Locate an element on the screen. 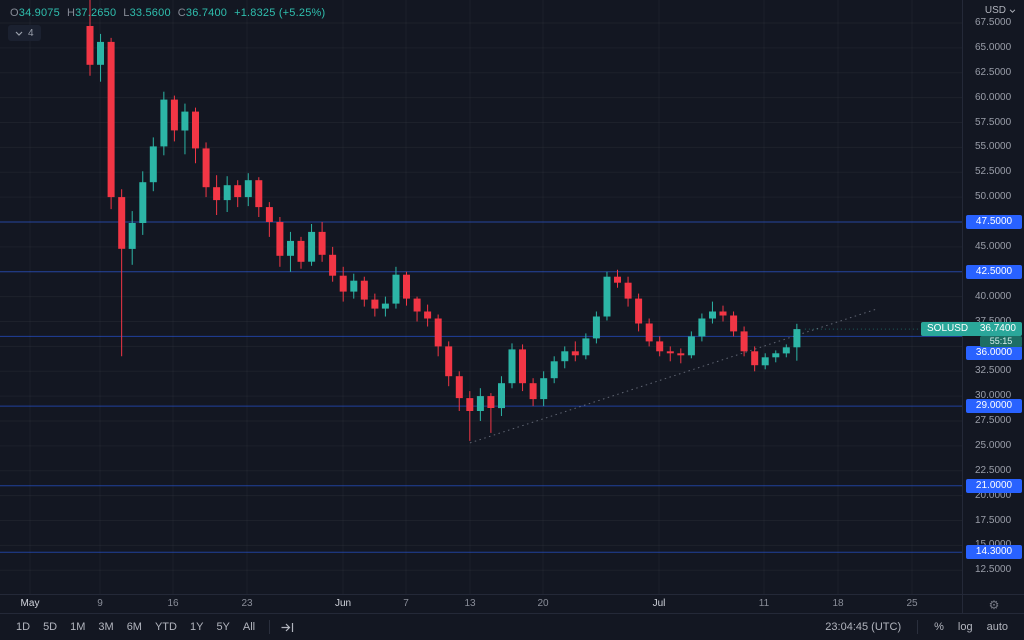 This screenshot has width=1024, height=640. price-level-label: 14.3000 is located at coordinates (994, 552).